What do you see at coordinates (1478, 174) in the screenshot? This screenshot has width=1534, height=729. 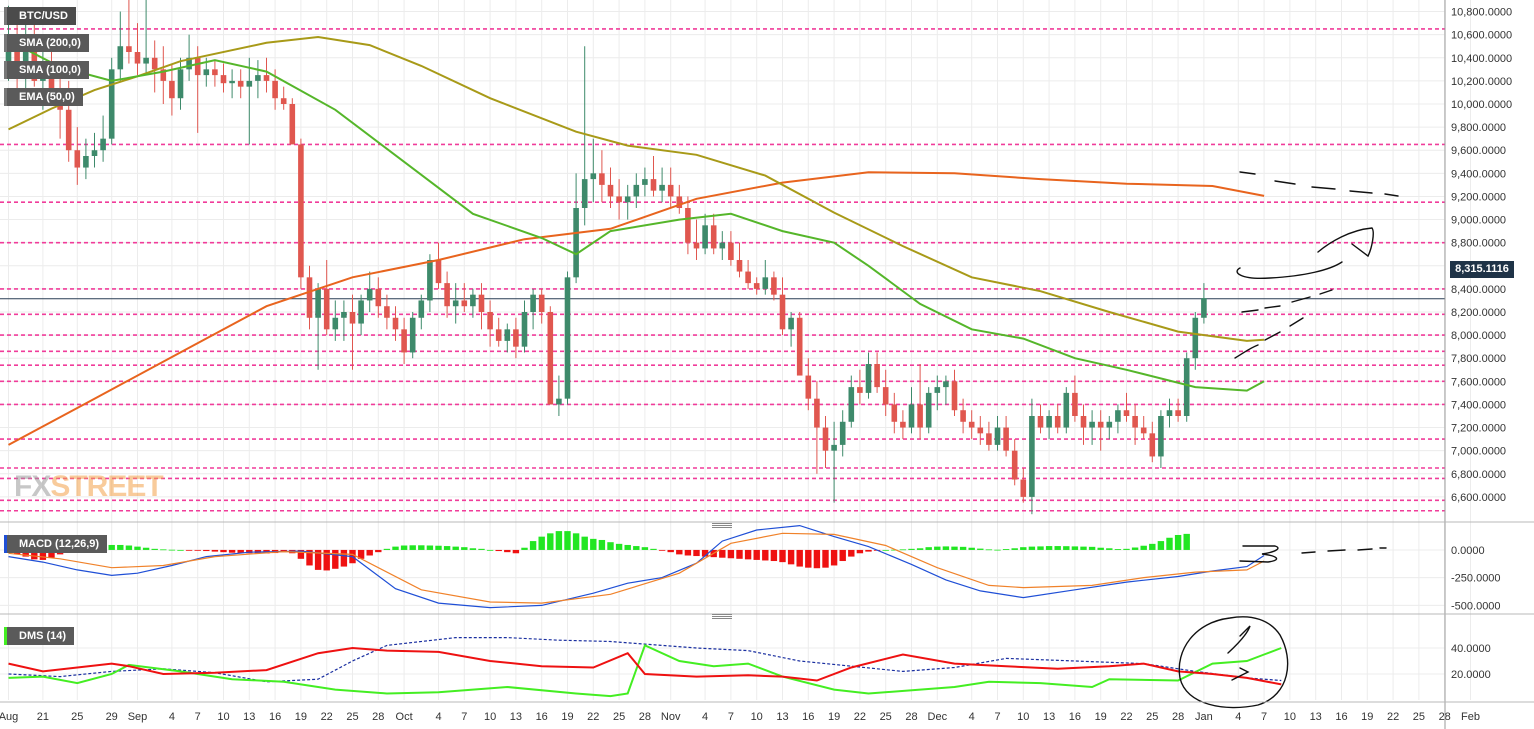 I see `price-tick-label: 9,400.0000` at bounding box center [1478, 174].